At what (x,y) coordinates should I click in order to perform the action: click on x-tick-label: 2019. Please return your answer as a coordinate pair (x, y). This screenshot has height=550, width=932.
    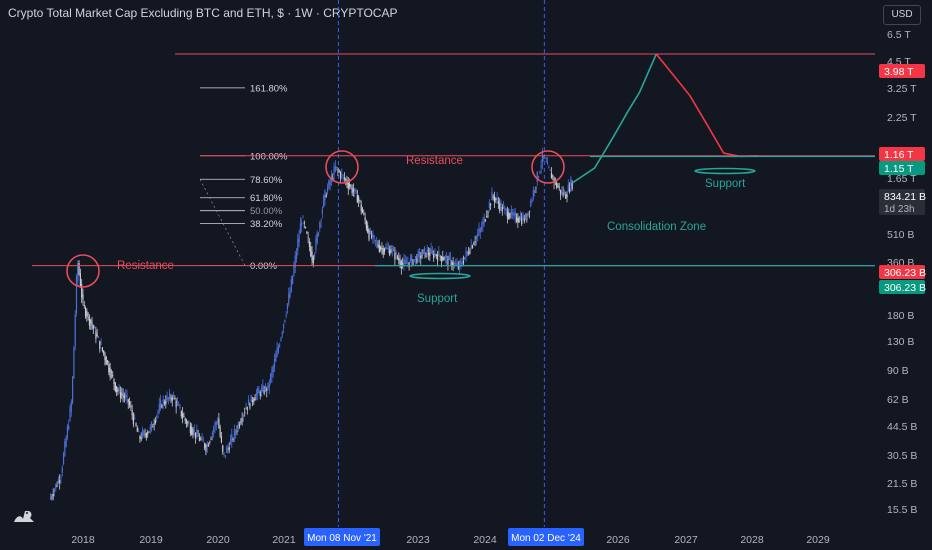
    Looking at the image, I should click on (151, 540).